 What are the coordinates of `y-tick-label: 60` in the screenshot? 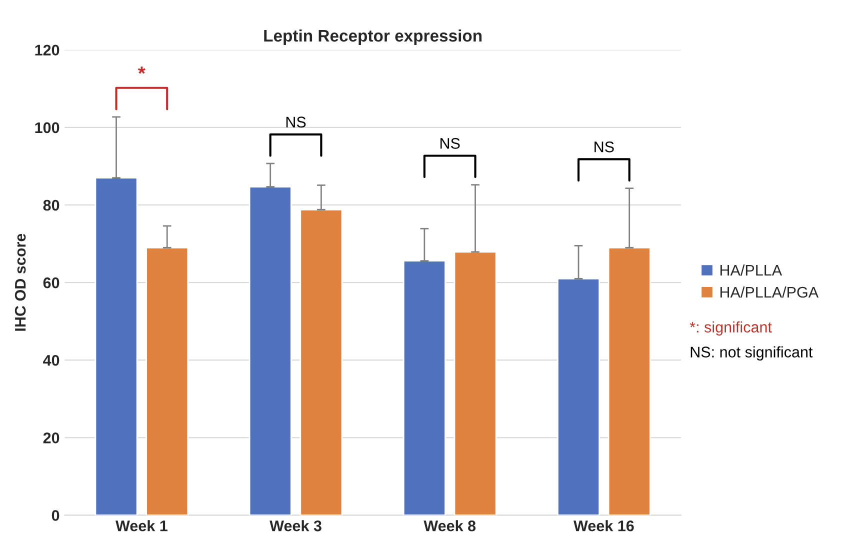 It's located at (51, 282).